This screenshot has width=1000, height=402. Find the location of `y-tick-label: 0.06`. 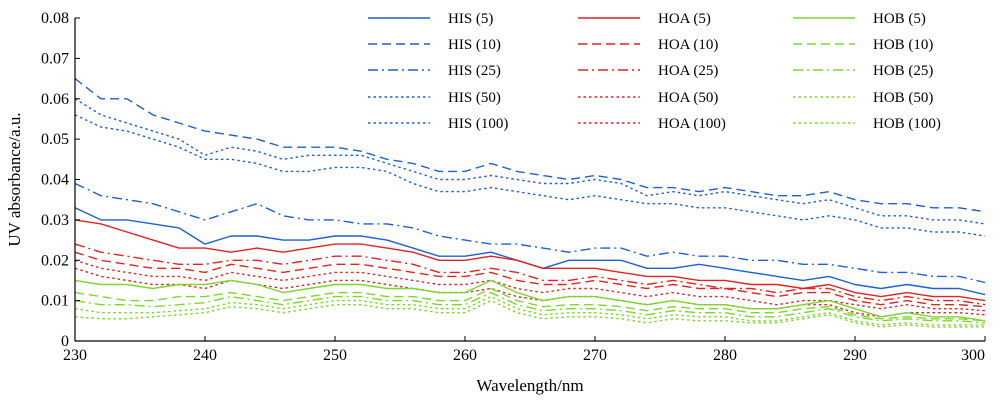

y-tick-label: 0.06 is located at coordinates (55, 99).